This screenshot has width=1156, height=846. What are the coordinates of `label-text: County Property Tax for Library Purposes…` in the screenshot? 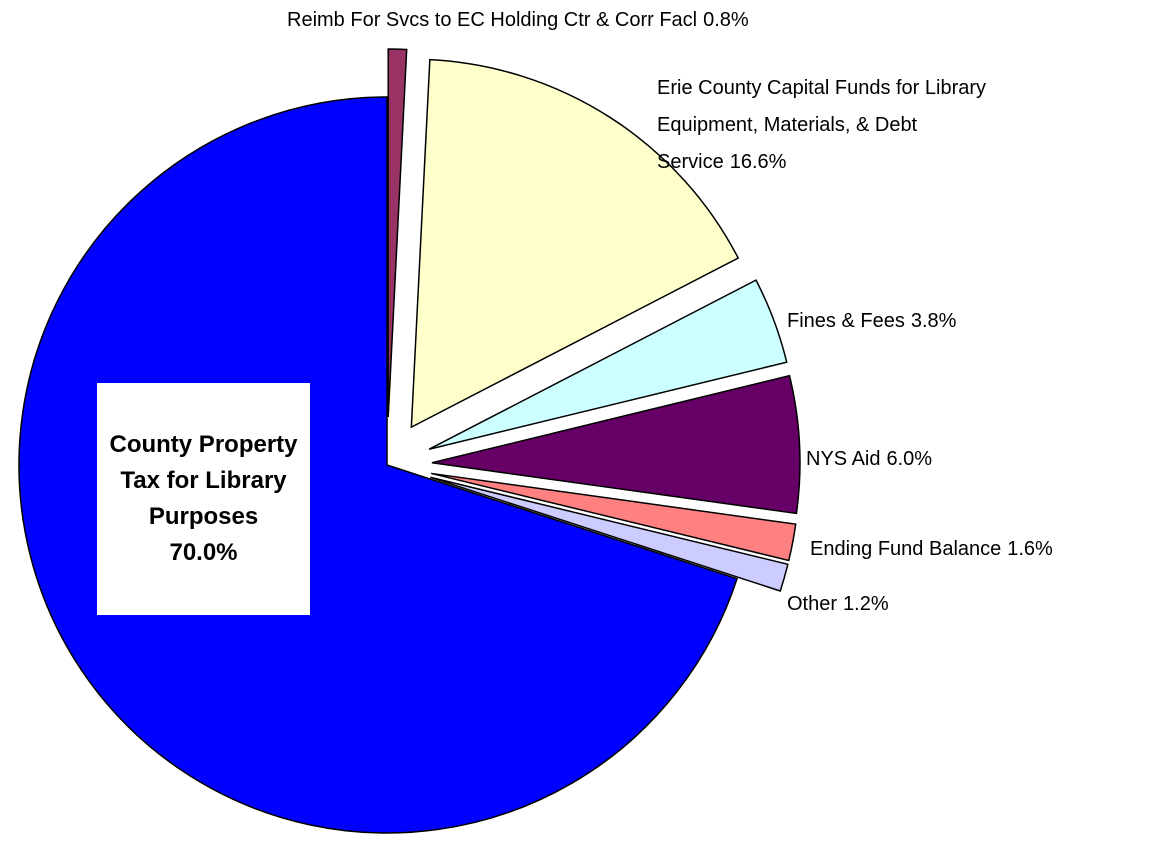 It's located at (203, 499).